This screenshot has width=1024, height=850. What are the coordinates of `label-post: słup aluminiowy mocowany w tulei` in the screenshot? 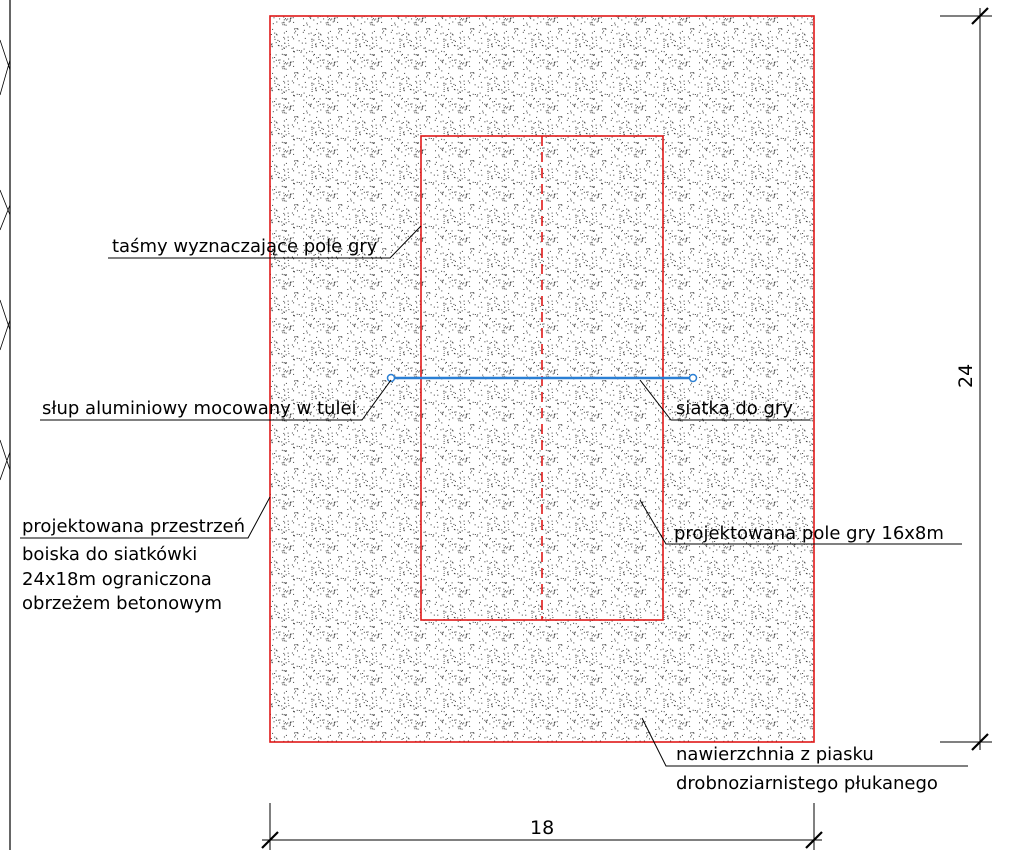 It's located at (199, 408).